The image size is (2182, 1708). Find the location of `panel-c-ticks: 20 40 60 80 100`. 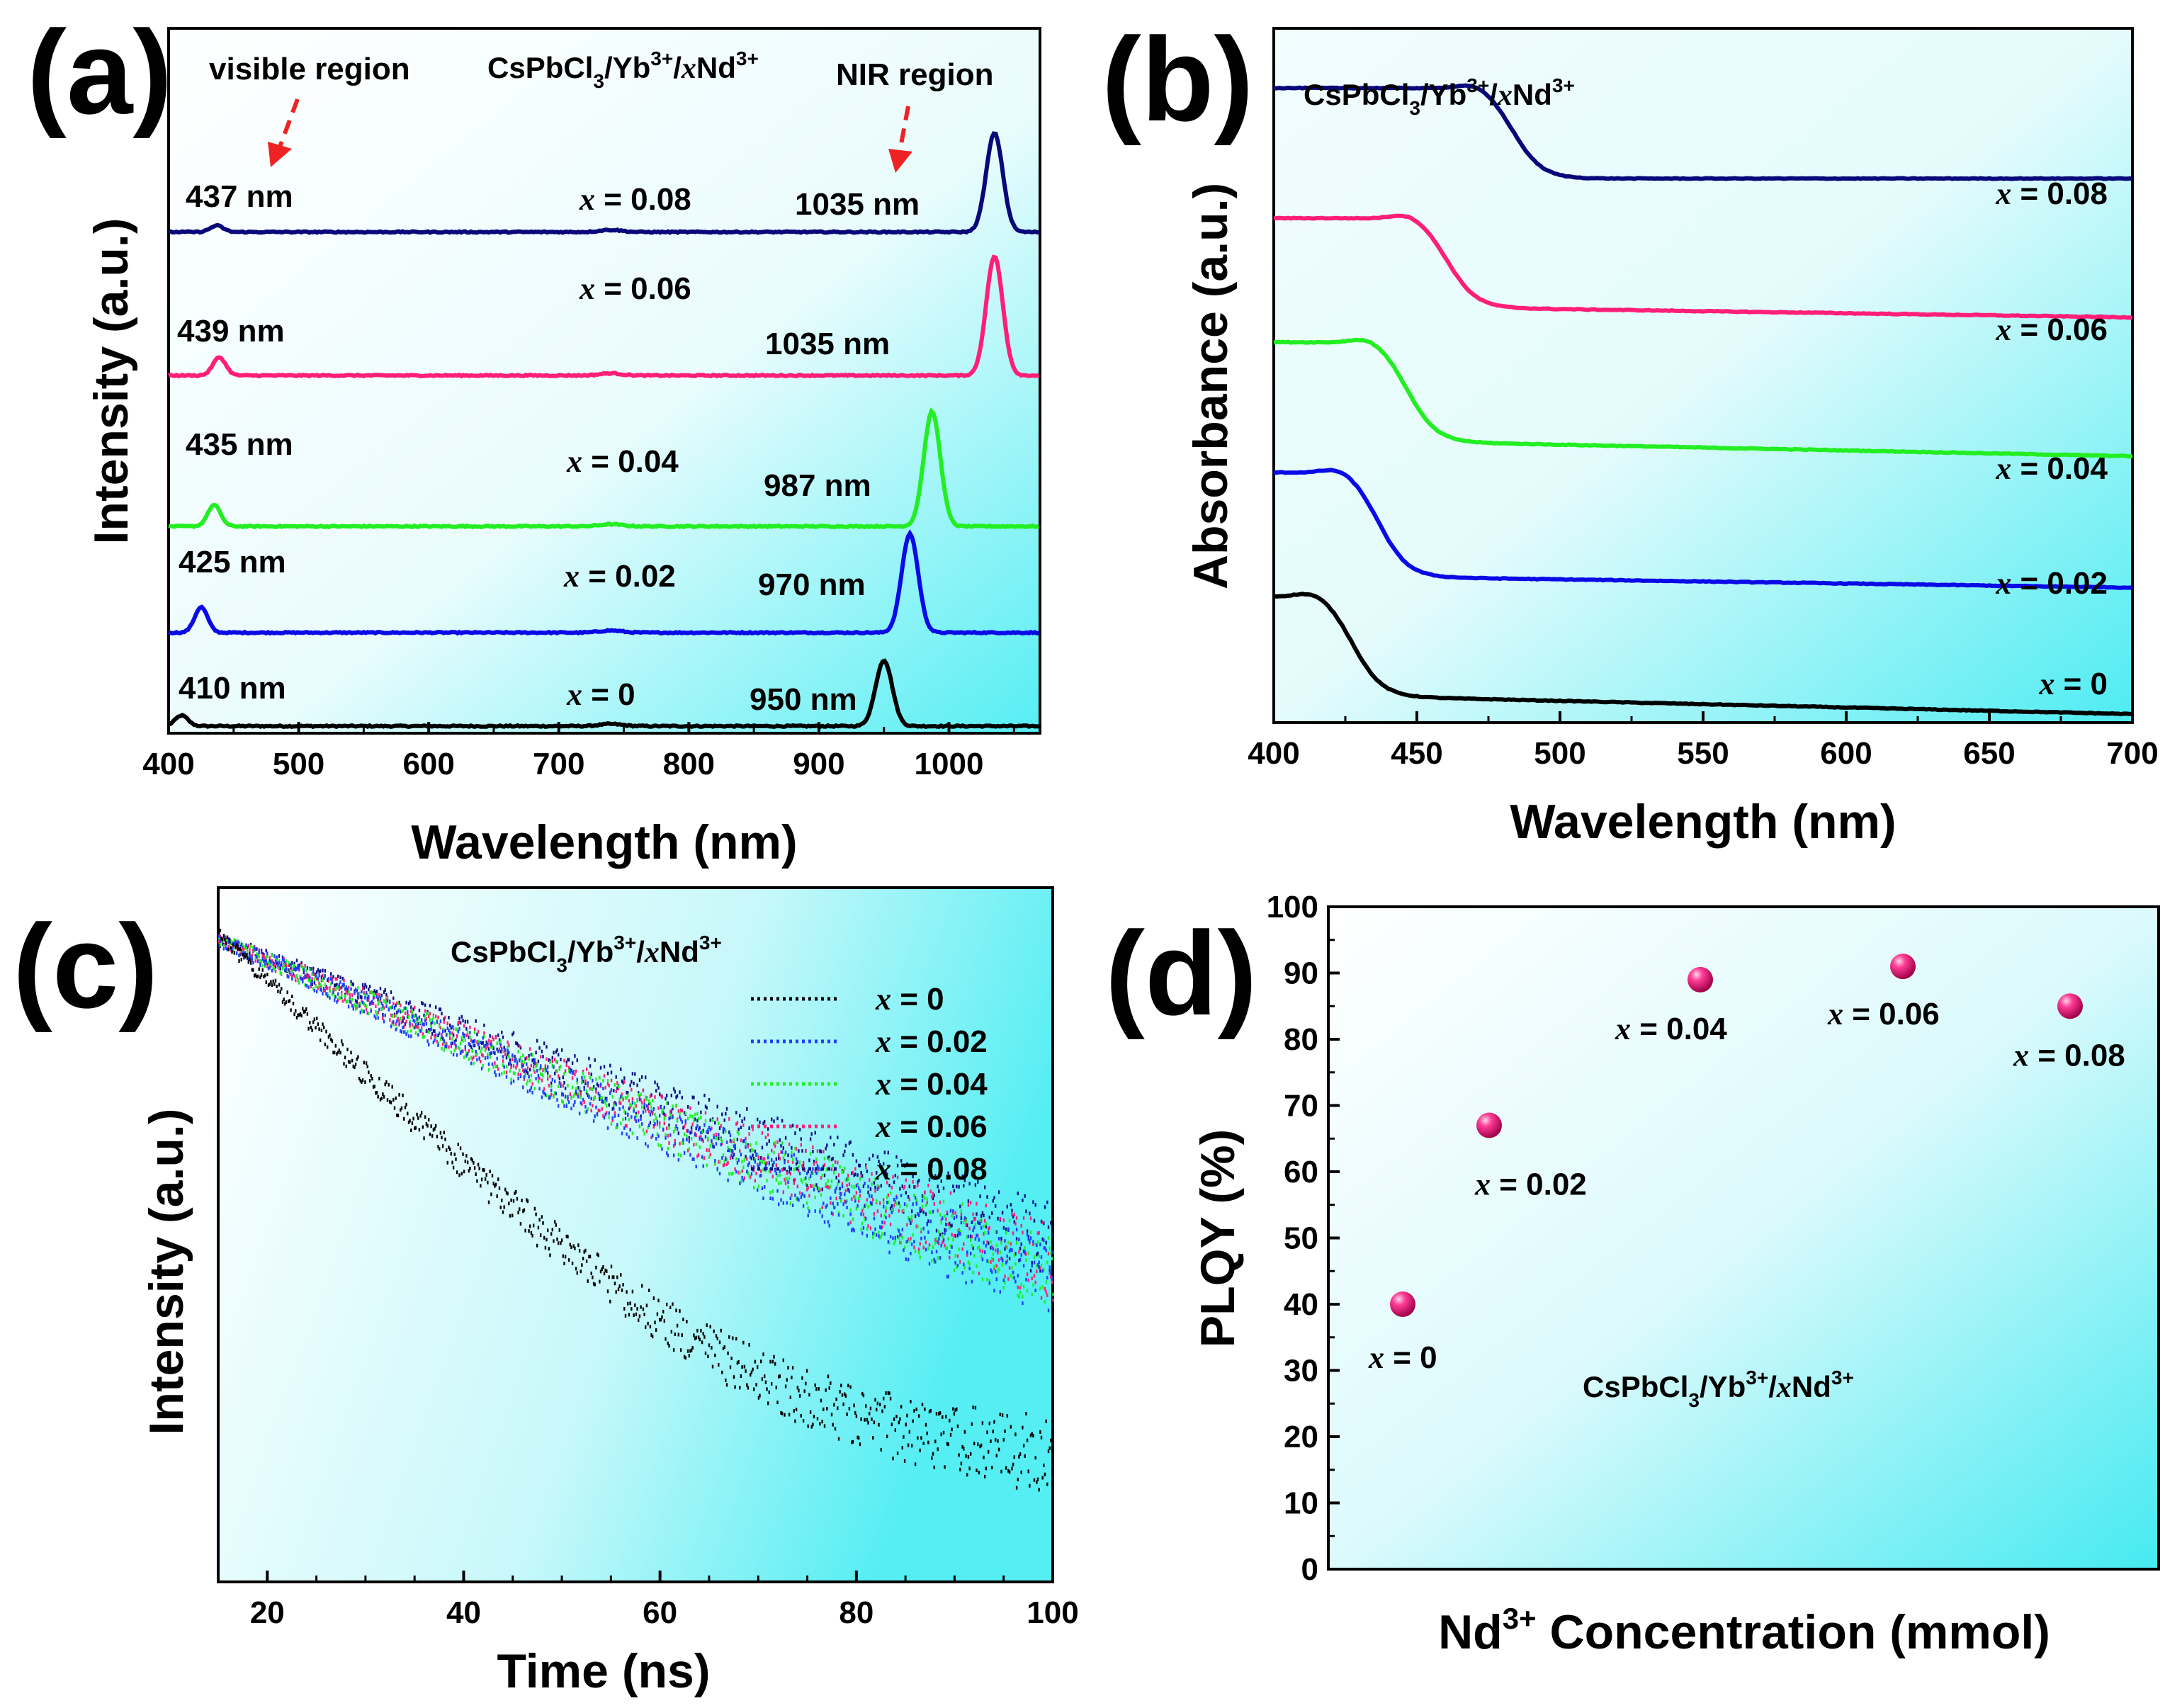

panel-c-ticks: 20 40 60 80 100 is located at coordinates (648, 1600).